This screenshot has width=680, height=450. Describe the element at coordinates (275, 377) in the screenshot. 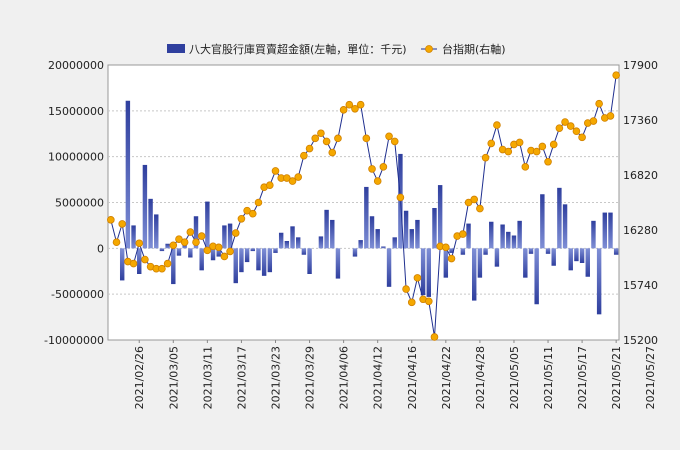

I see `x-tick-label: 2021/03/23` at that location.